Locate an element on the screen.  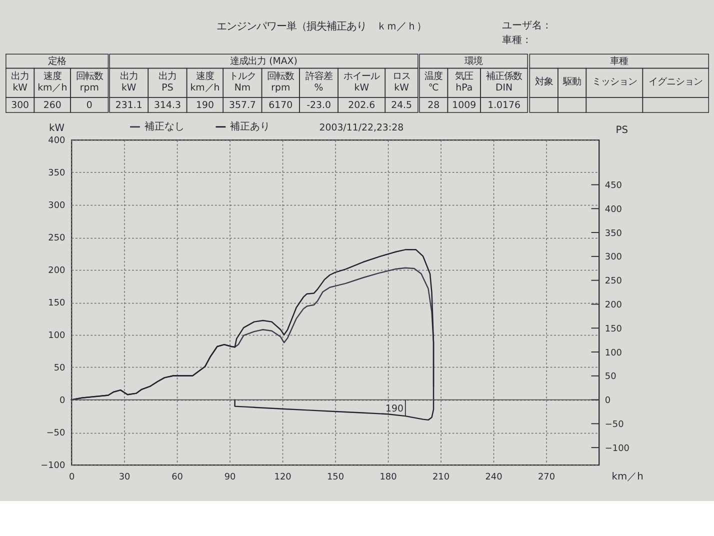
data-label: 24.5 is located at coordinates (401, 105).